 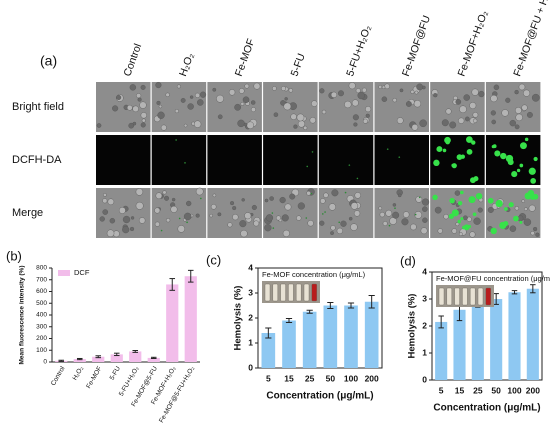 I want to click on y-tick-label: 2, so click(x=250, y=317).